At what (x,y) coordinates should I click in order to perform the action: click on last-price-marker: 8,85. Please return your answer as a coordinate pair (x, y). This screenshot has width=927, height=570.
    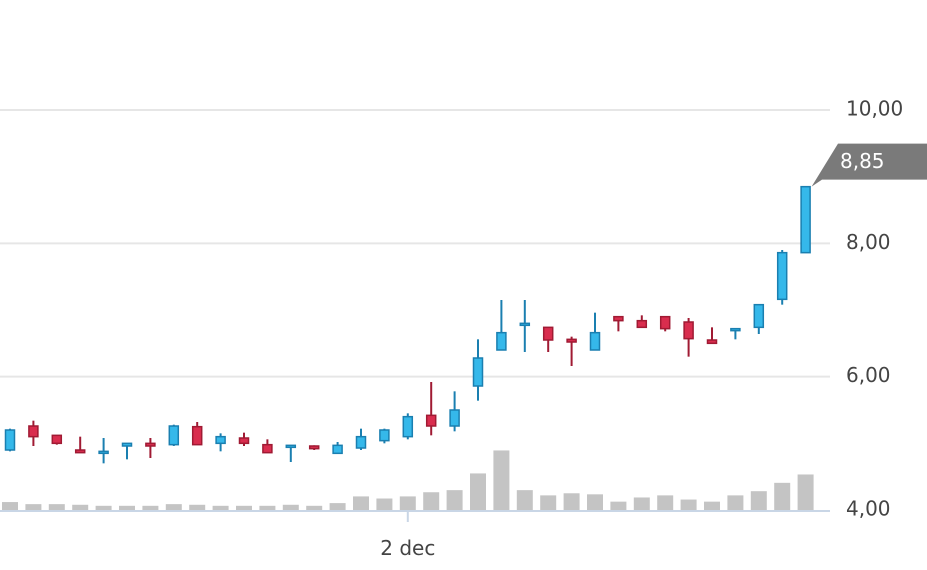
    Looking at the image, I should click on (869, 165).